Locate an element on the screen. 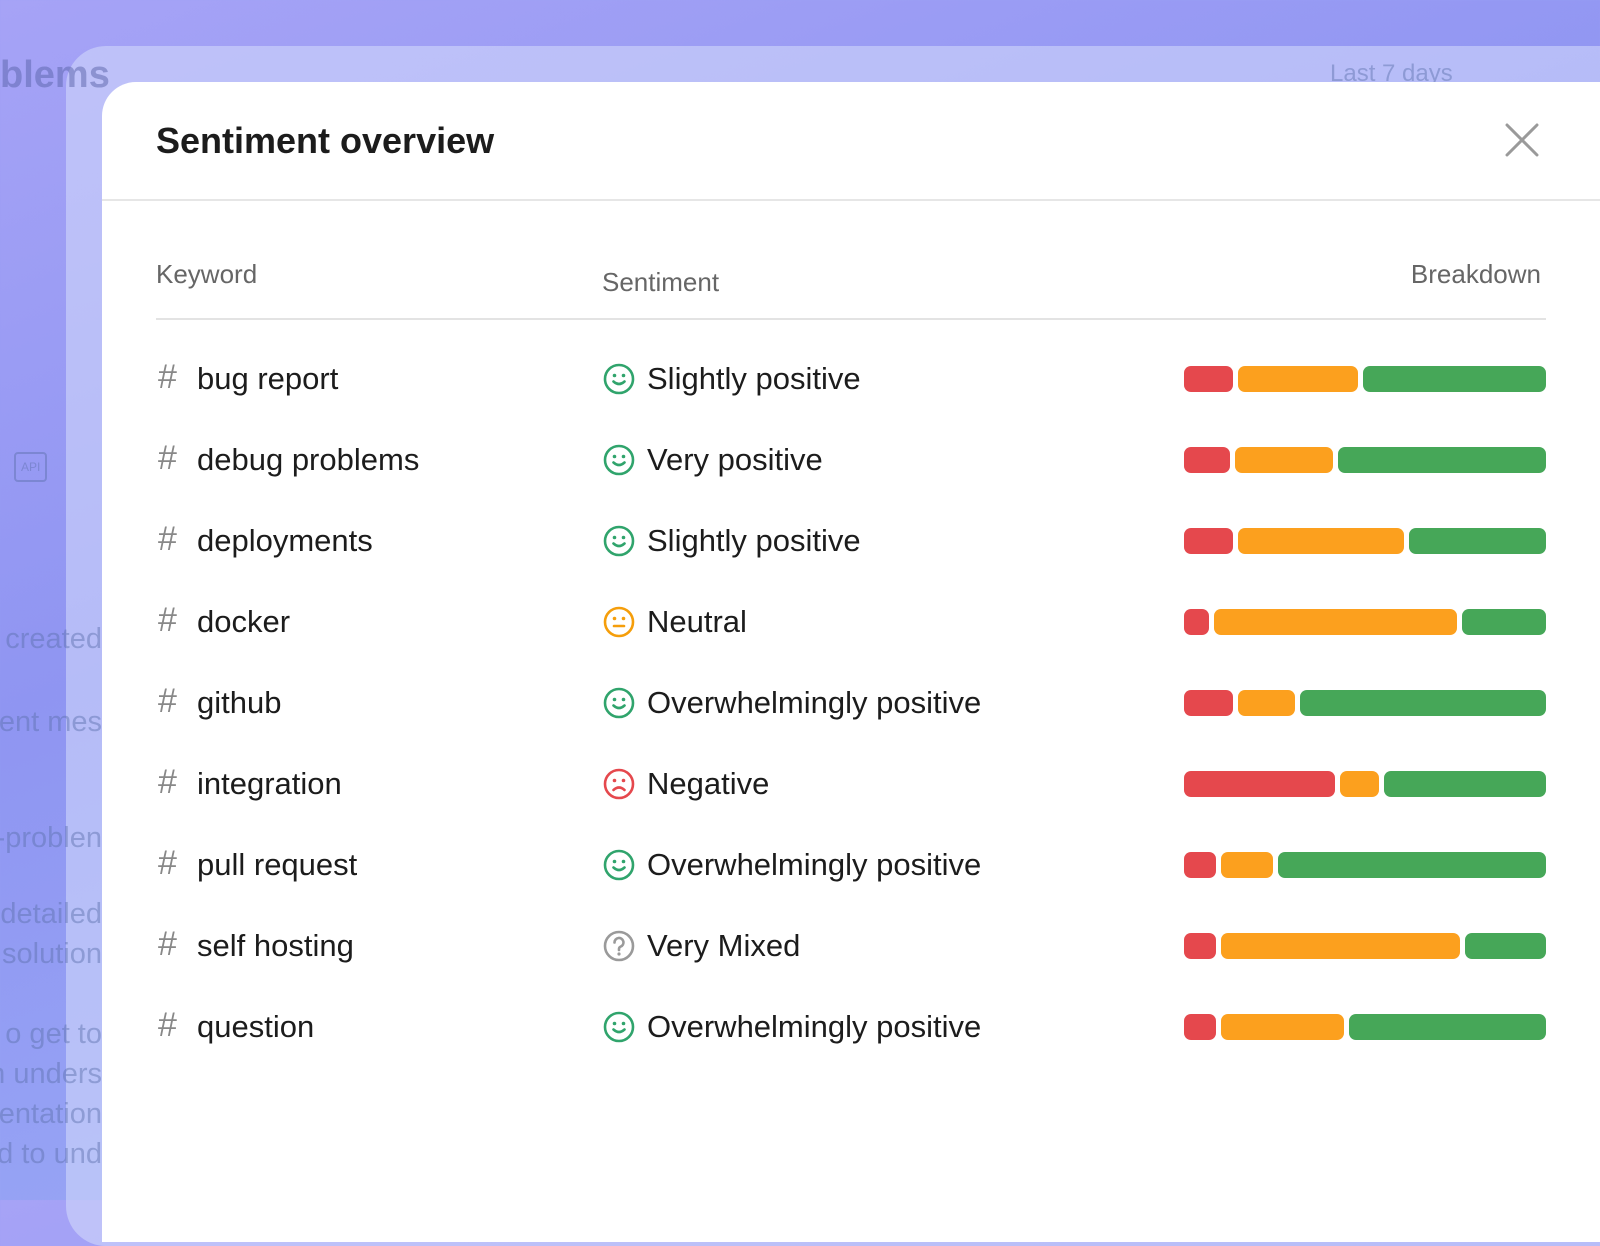 The image size is (1600, 1246). keyword: pull request is located at coordinates (277, 864).